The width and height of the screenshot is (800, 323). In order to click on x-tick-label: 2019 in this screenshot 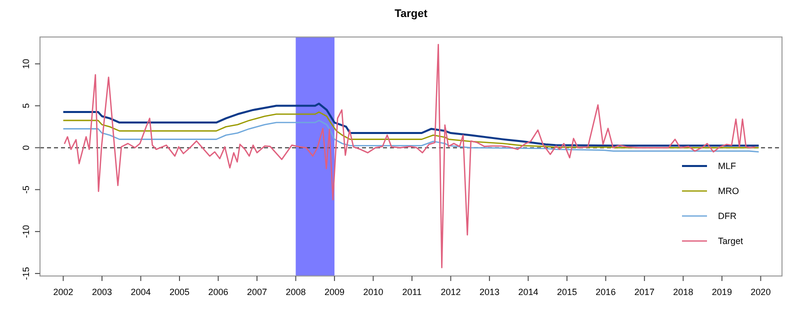, I will do `click(722, 292)`.